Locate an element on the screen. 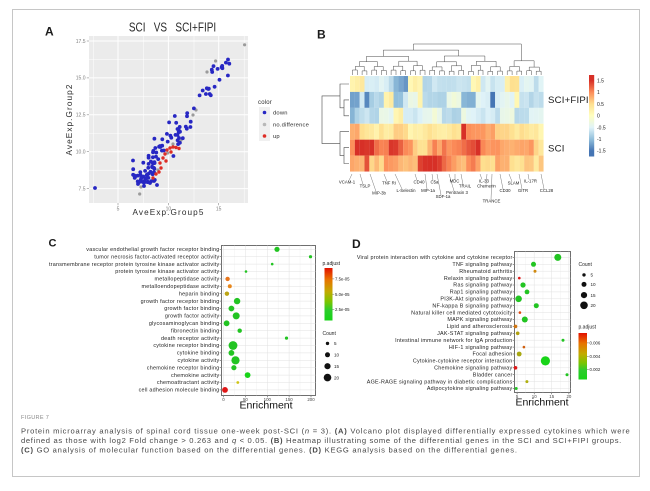  svg-text: Chemerin is located at coordinates (486, 186).